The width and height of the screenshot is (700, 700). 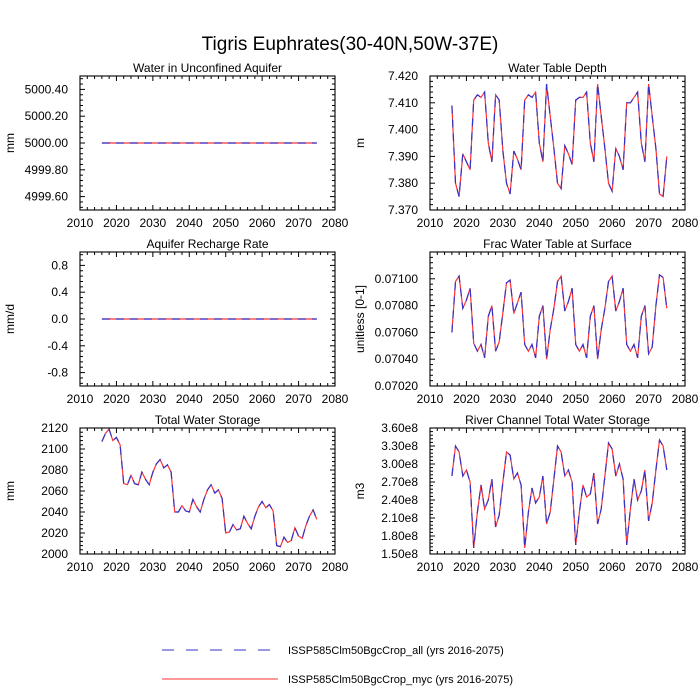 What do you see at coordinates (557, 420) in the screenshot?
I see `panel-title: River Channel Total Water Storage` at bounding box center [557, 420].